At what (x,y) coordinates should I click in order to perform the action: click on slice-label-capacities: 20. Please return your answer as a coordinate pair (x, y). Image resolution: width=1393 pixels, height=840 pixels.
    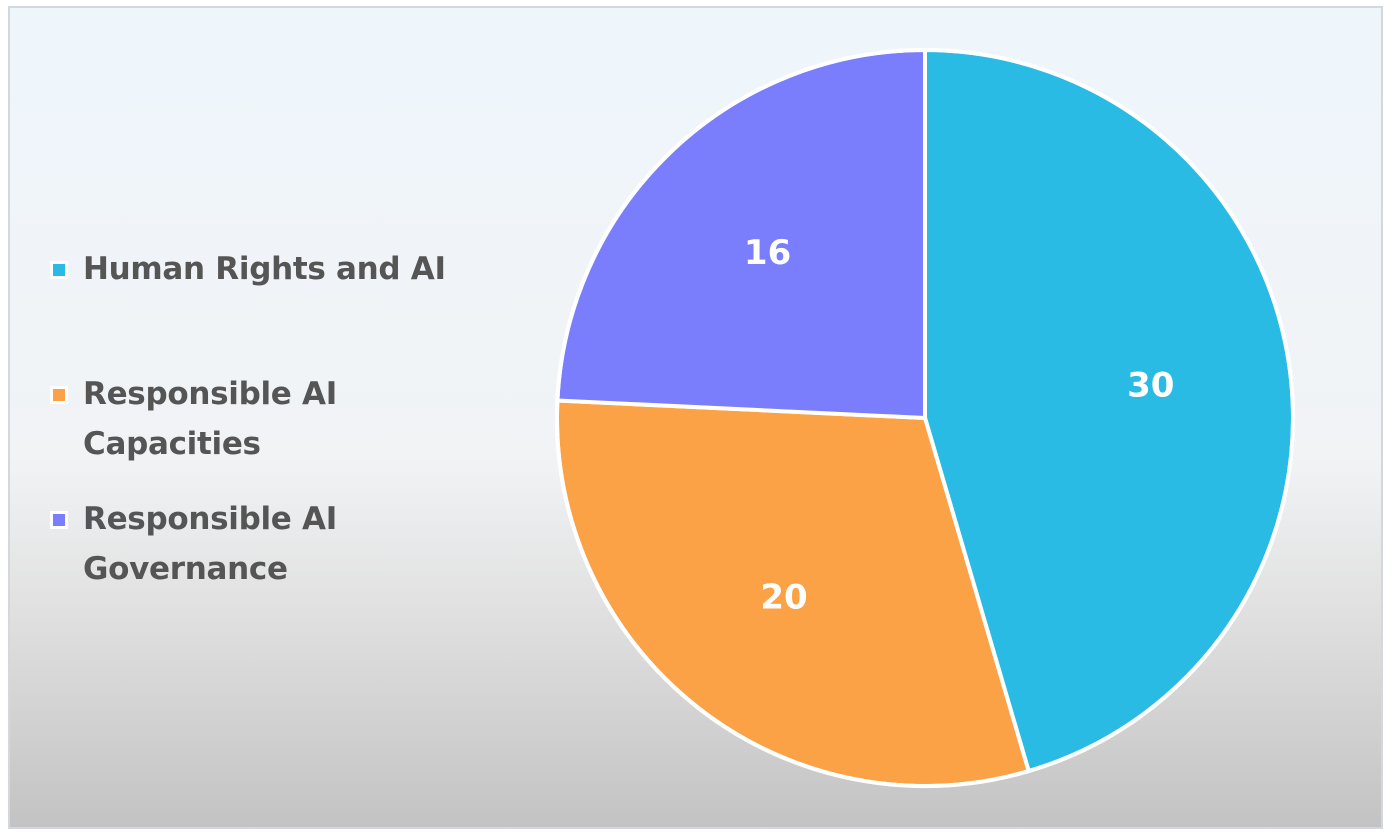
    Looking at the image, I should click on (783, 597).